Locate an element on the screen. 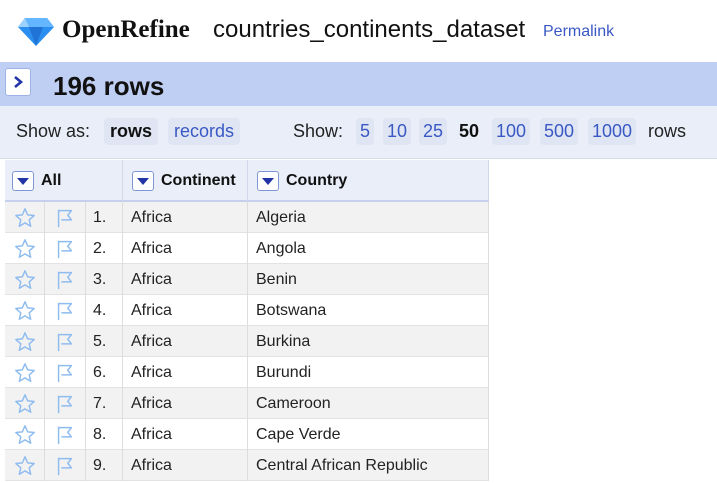 The height and width of the screenshot is (483, 717). table-row: 9. Africa Central African Republic is located at coordinates (247, 465).